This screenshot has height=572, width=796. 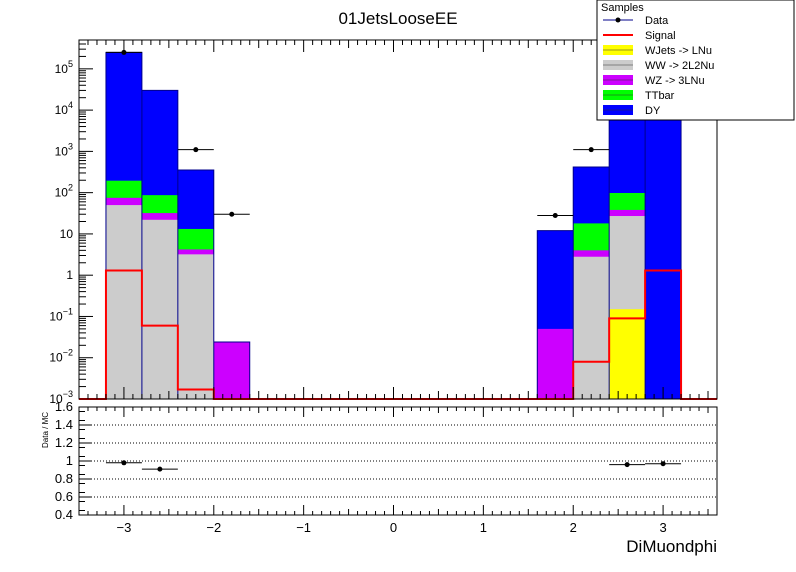 I want to click on y-tick-label: 10⁴, so click(x=64, y=108).